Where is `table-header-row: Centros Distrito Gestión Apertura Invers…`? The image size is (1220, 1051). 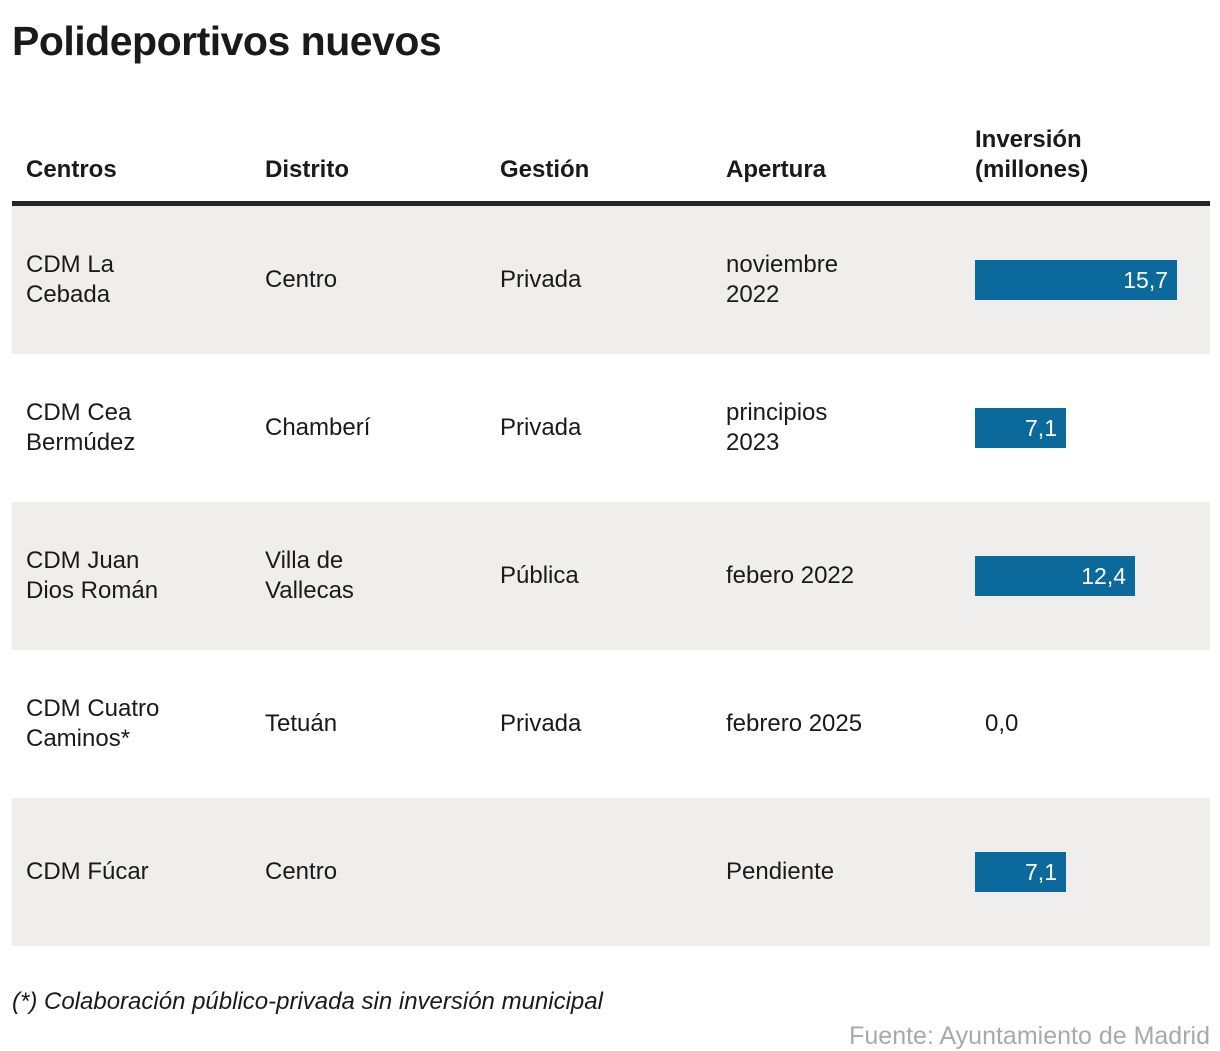
table-header-row: Centros Distrito Gestión Apertura Invers… is located at coordinates (611, 165).